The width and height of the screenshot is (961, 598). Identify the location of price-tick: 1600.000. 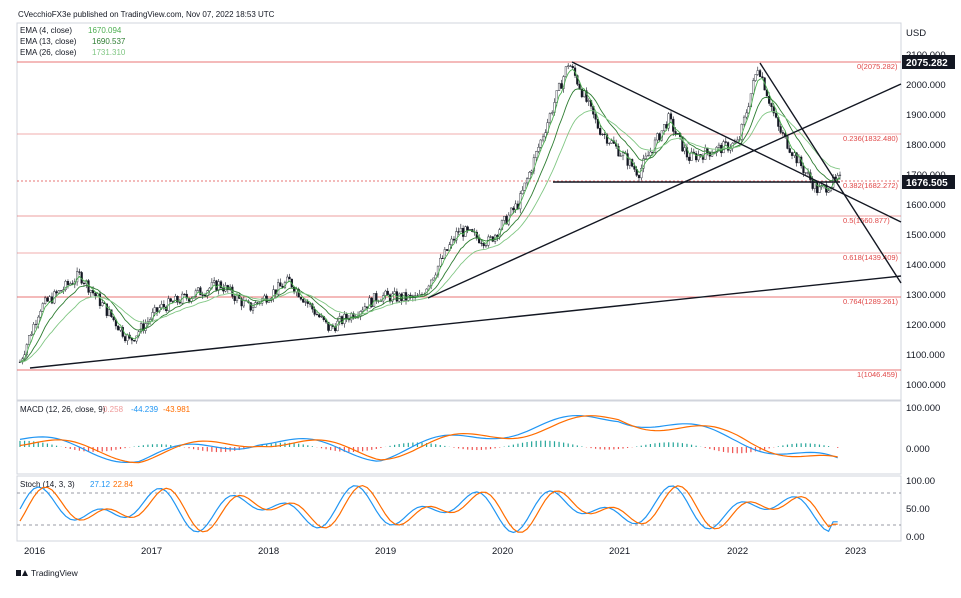
(926, 205).